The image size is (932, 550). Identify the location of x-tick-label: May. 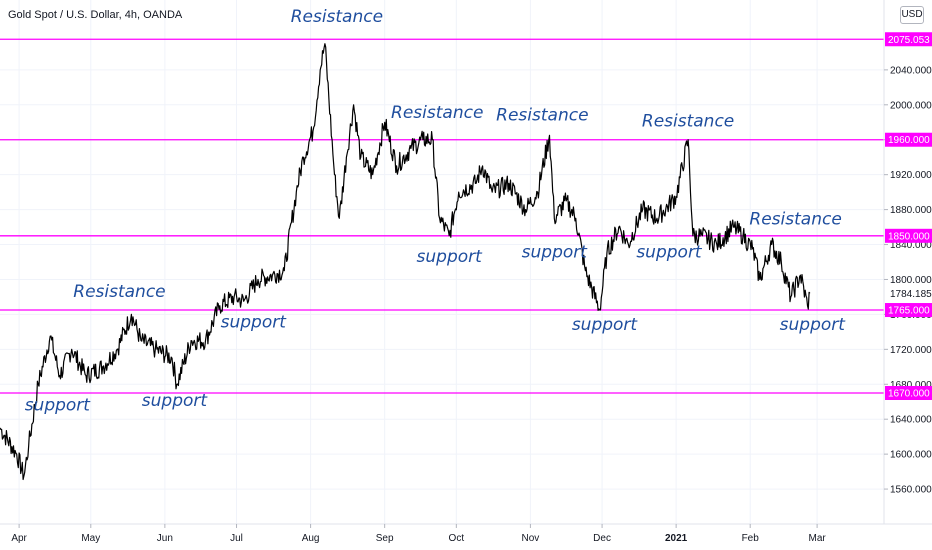
(90, 538).